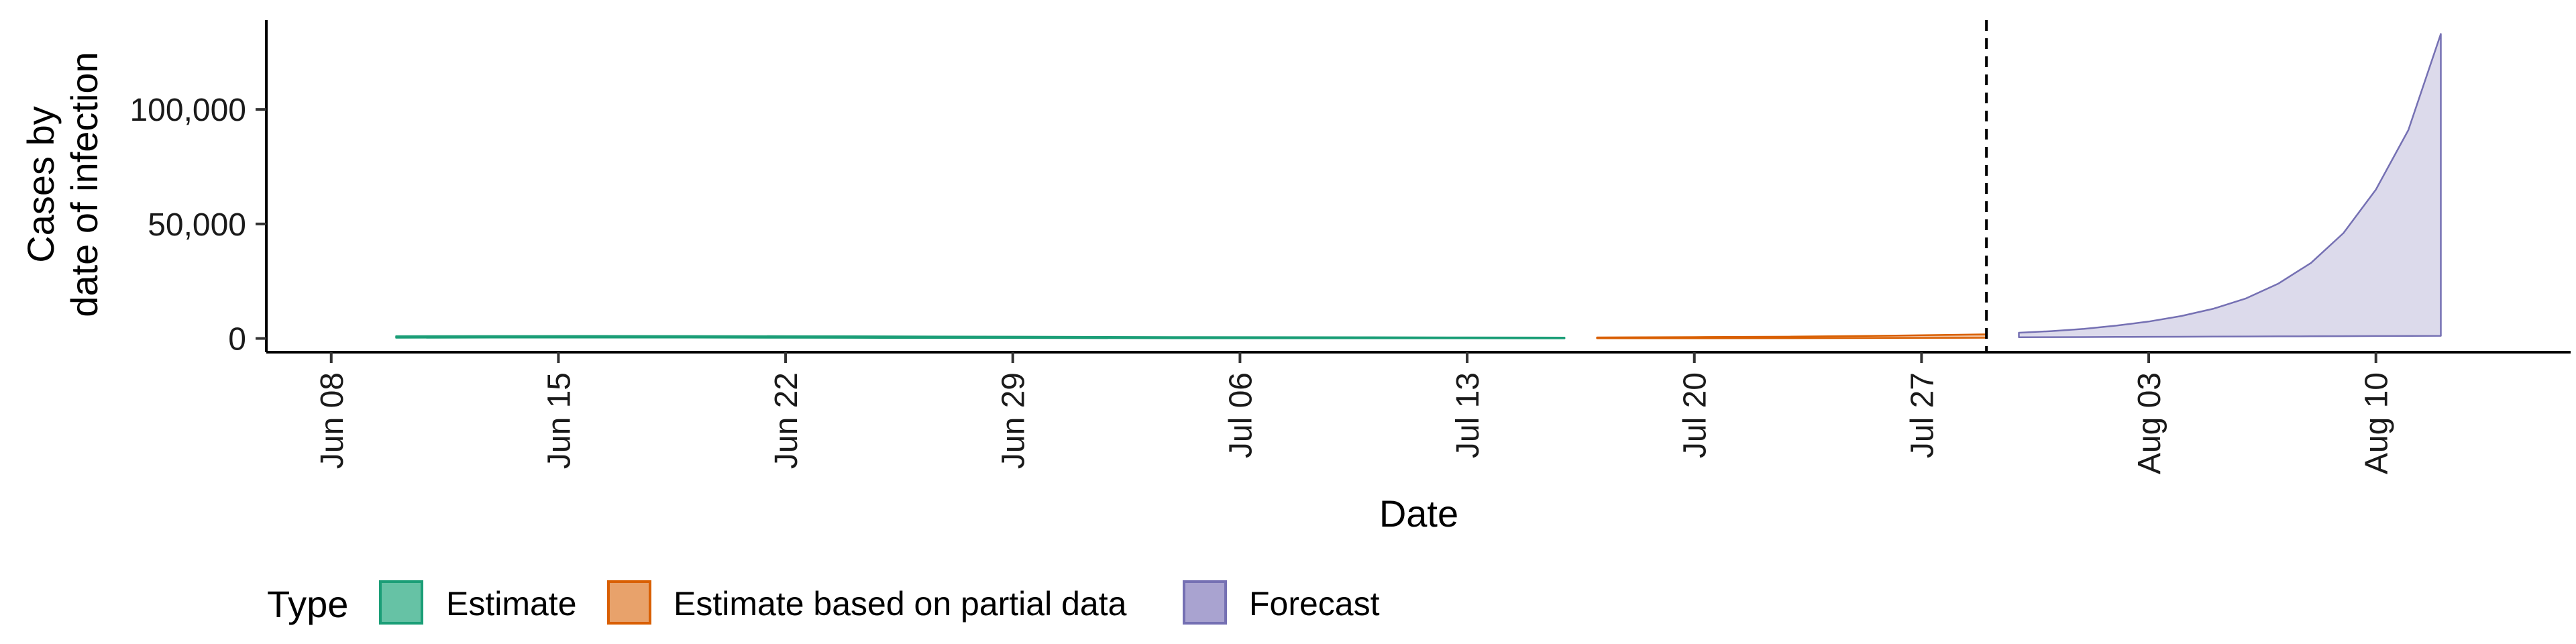 This screenshot has height=644, width=2576. I want to click on y-tick-label: 50,000, so click(197, 225).